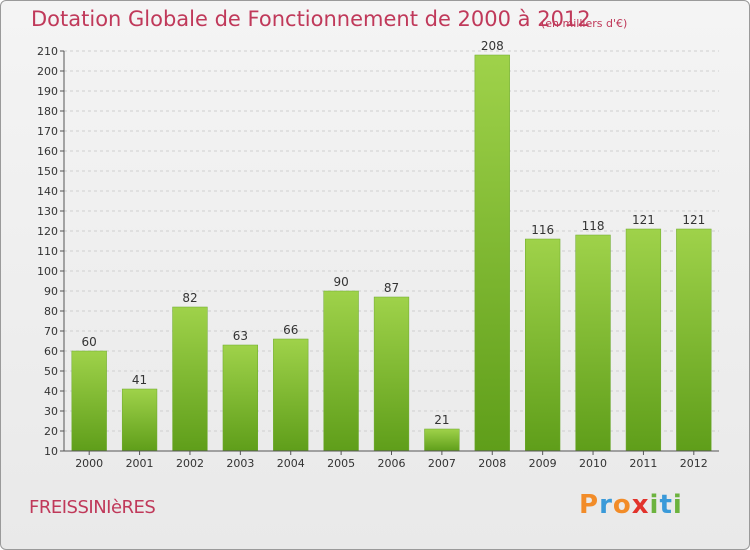  I want to click on value-label-2003: 63, so click(240, 336).